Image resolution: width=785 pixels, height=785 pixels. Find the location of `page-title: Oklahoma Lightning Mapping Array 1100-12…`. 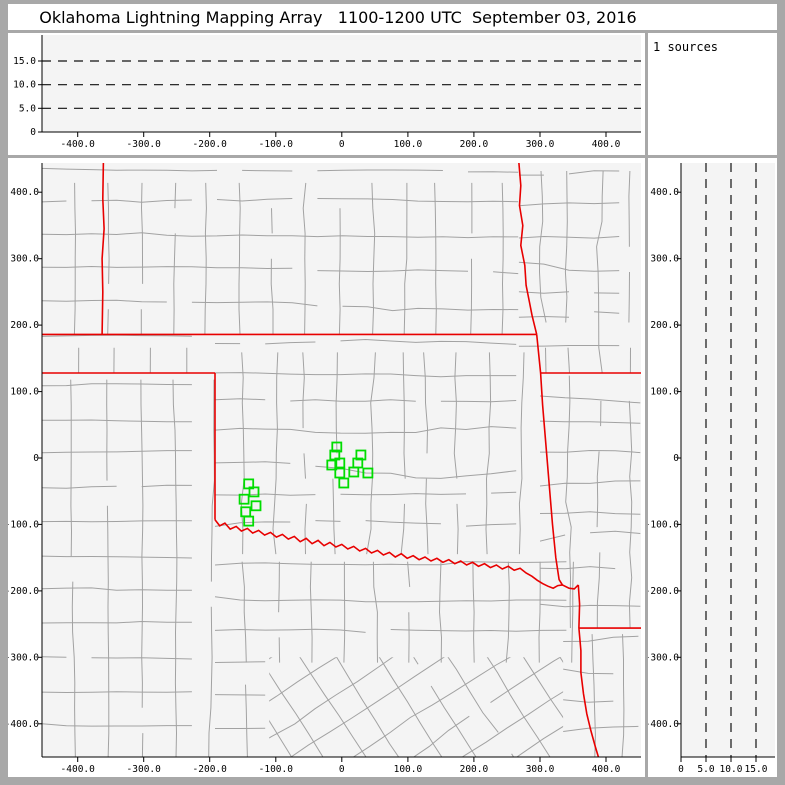

page-title: Oklahoma Lightning Mapping Array 1100-12… is located at coordinates (338, 17).